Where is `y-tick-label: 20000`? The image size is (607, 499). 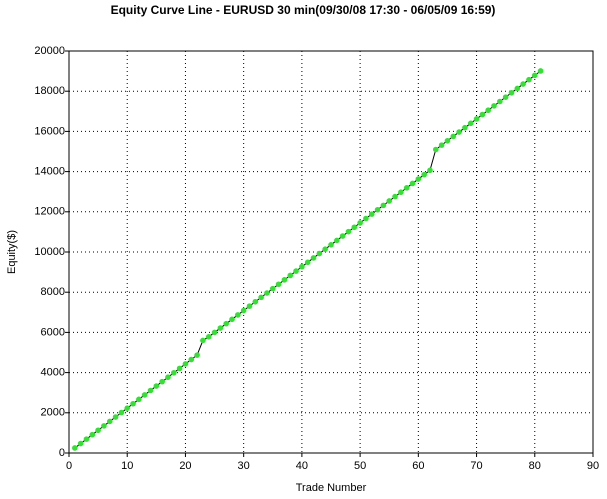 y-tick-label: 20000 is located at coordinates (49, 51).